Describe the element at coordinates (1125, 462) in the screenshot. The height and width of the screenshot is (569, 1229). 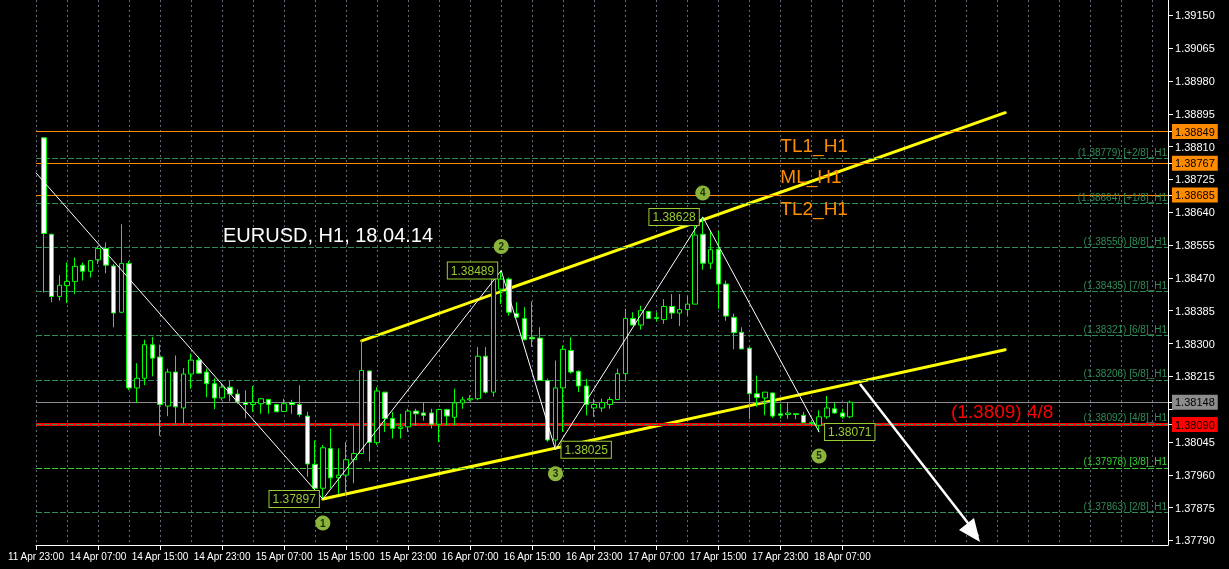
I see `ref-line-label: (1.37978) [3/8]_H1` at that location.